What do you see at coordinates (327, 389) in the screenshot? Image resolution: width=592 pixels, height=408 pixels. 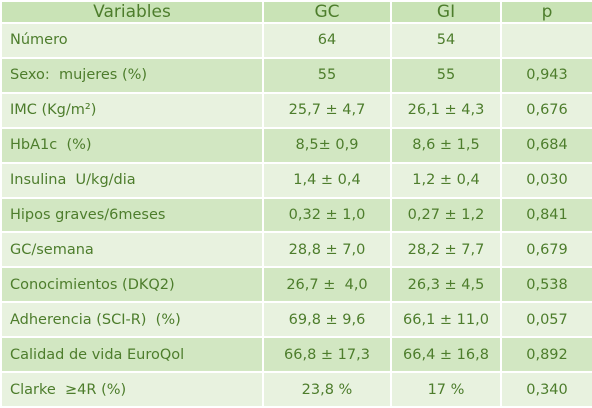 I see `cell: 23,8 %` at bounding box center [327, 389].